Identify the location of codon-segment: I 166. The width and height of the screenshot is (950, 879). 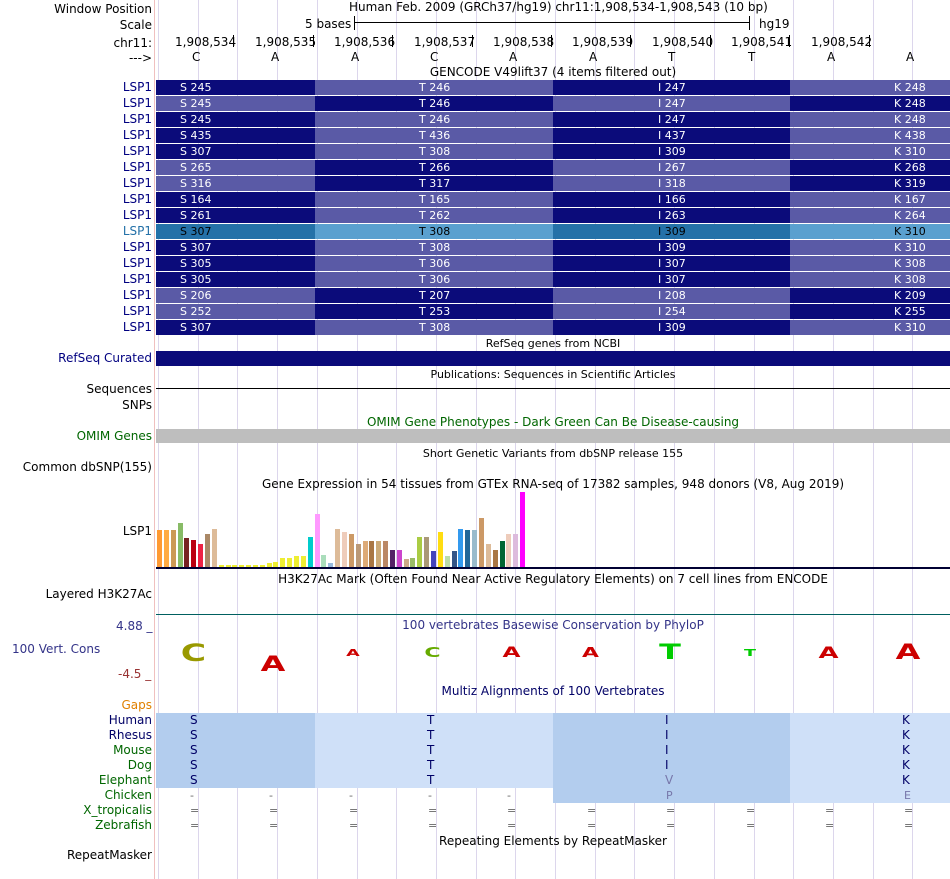
(671, 199).